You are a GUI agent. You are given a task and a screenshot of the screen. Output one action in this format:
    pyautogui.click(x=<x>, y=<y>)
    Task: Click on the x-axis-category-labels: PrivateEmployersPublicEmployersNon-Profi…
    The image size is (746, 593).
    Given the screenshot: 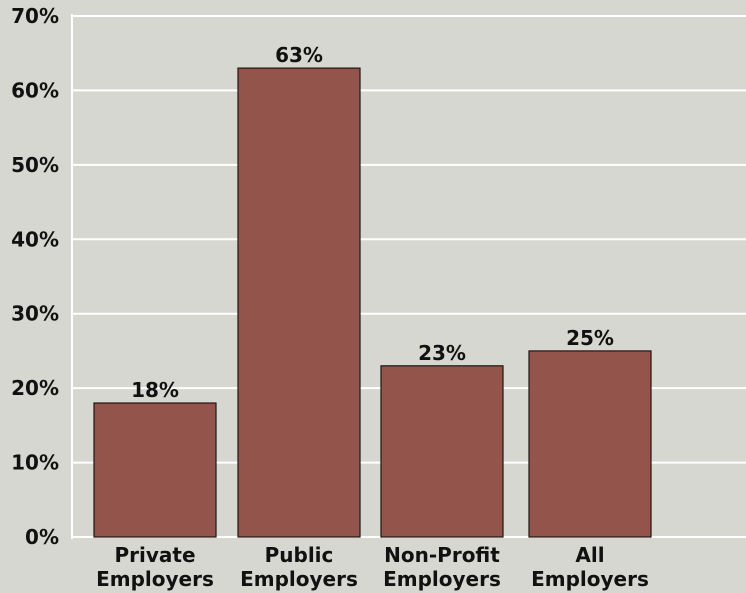 What is the action you would take?
    pyautogui.click(x=372, y=567)
    